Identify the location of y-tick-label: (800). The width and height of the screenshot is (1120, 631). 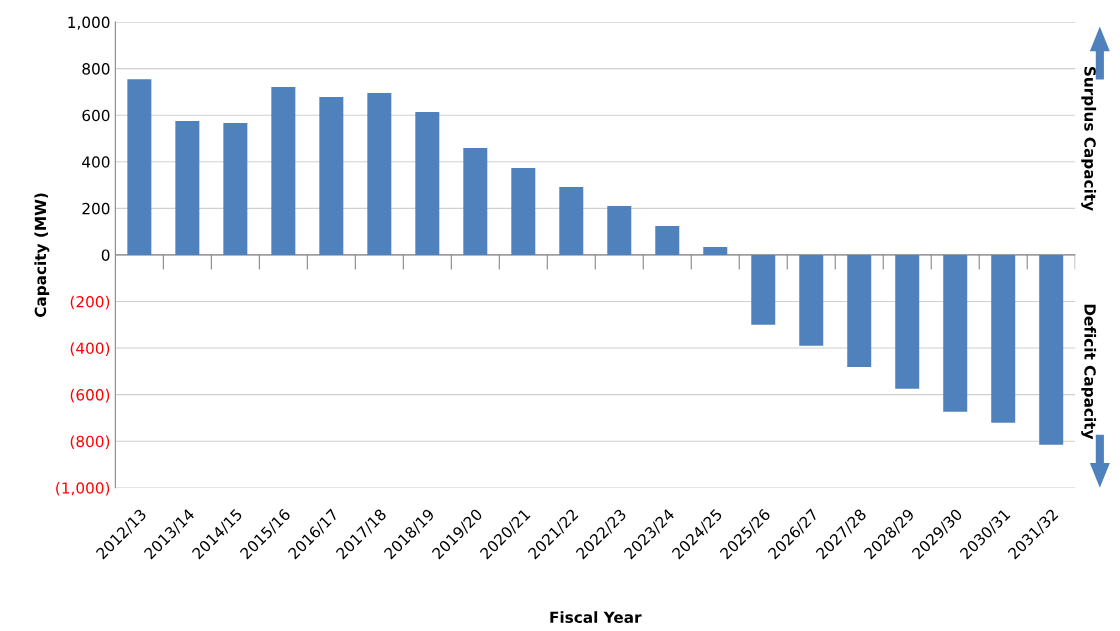
(90, 442).